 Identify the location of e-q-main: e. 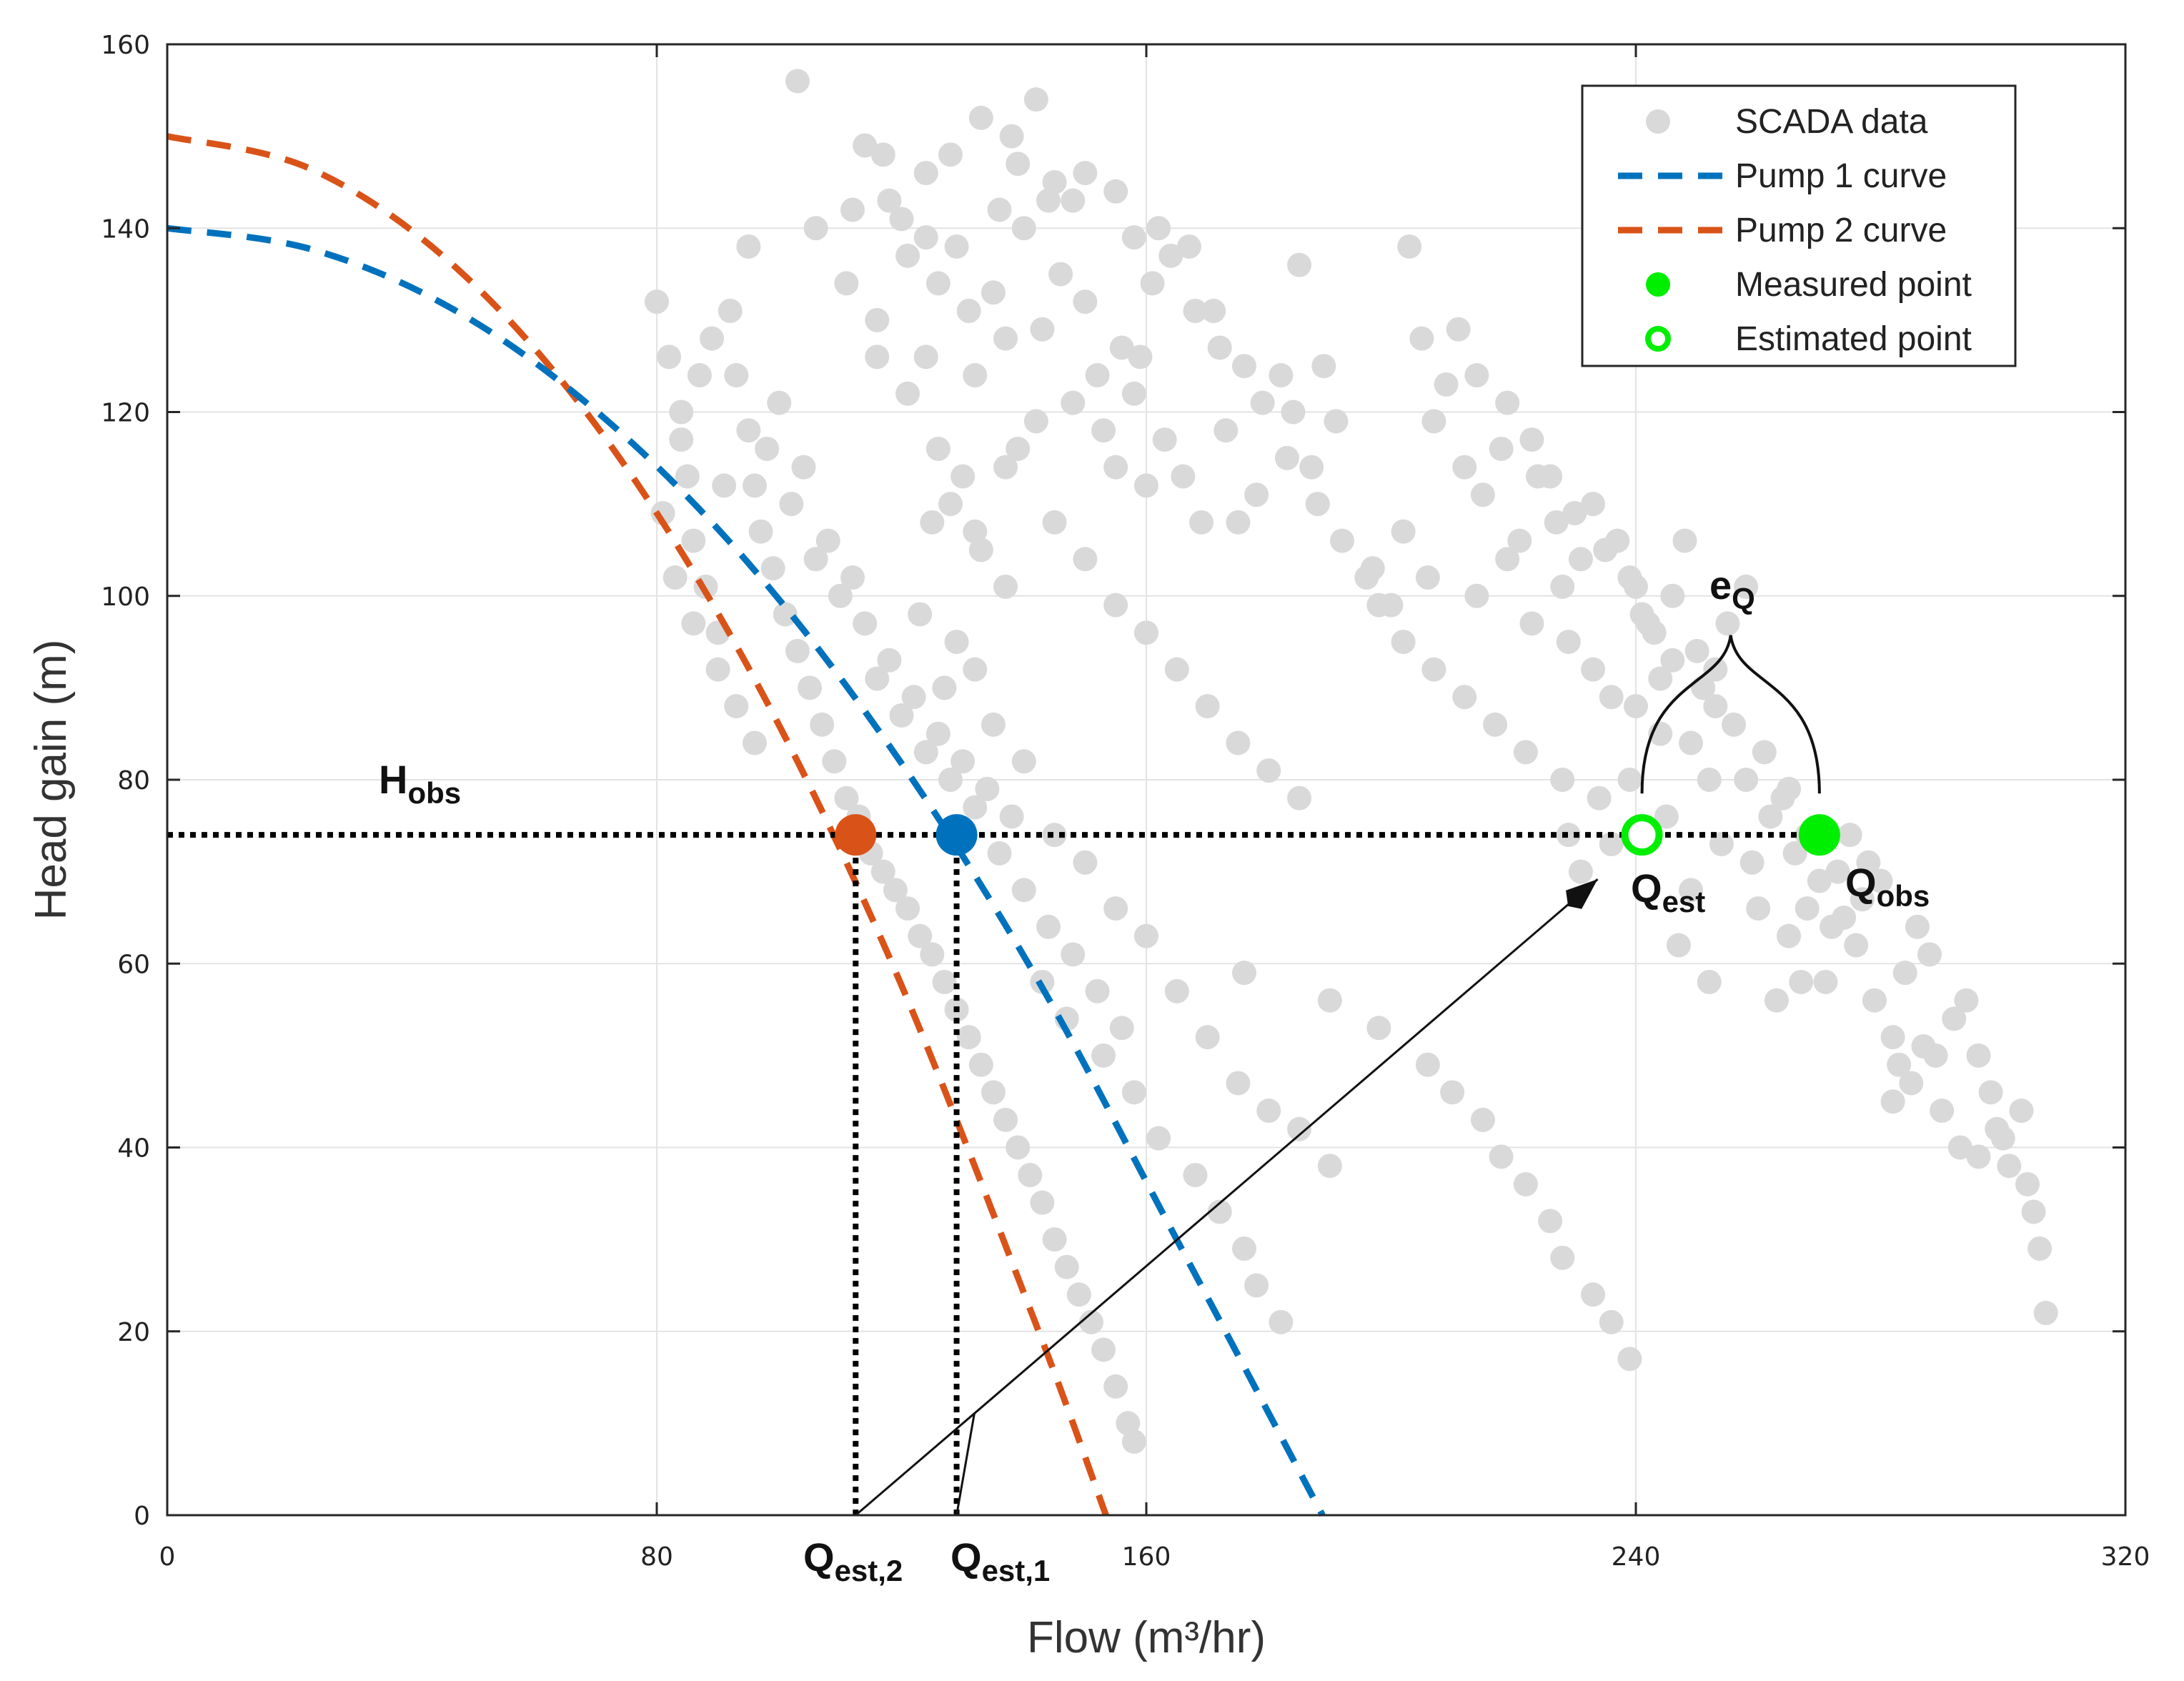
(1720, 585).